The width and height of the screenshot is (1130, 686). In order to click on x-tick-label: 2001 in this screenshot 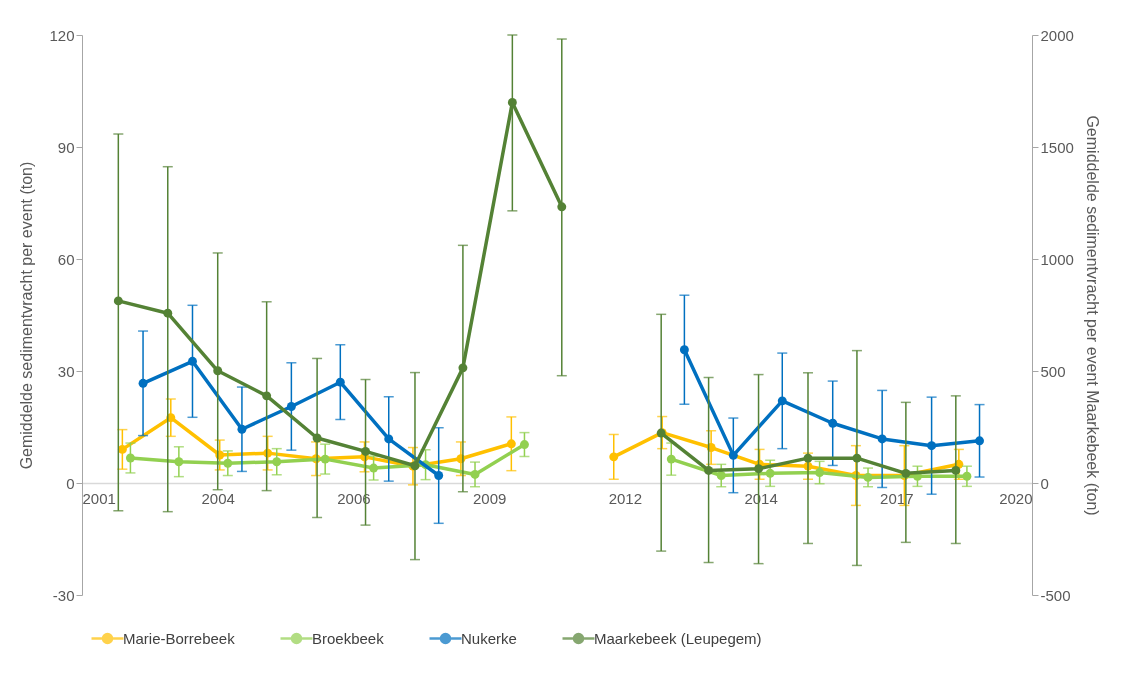, I will do `click(99, 498)`.